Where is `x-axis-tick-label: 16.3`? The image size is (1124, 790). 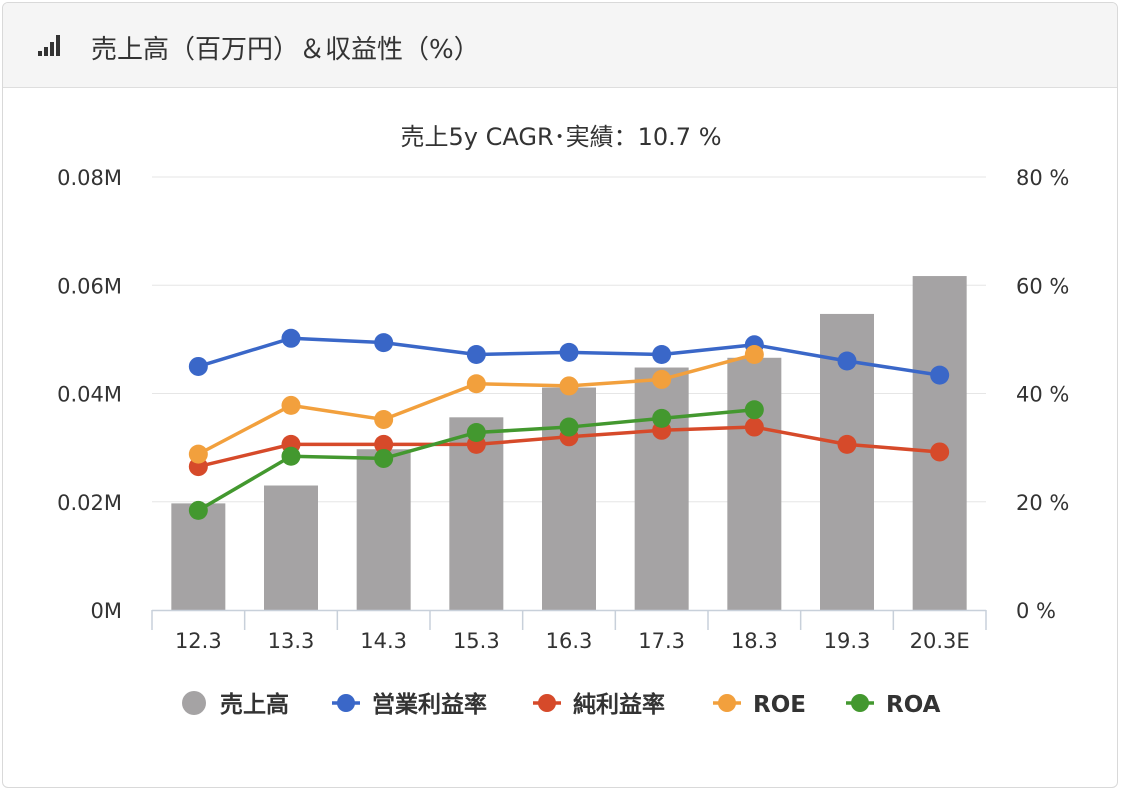 x-axis-tick-label: 16.3 is located at coordinates (569, 641).